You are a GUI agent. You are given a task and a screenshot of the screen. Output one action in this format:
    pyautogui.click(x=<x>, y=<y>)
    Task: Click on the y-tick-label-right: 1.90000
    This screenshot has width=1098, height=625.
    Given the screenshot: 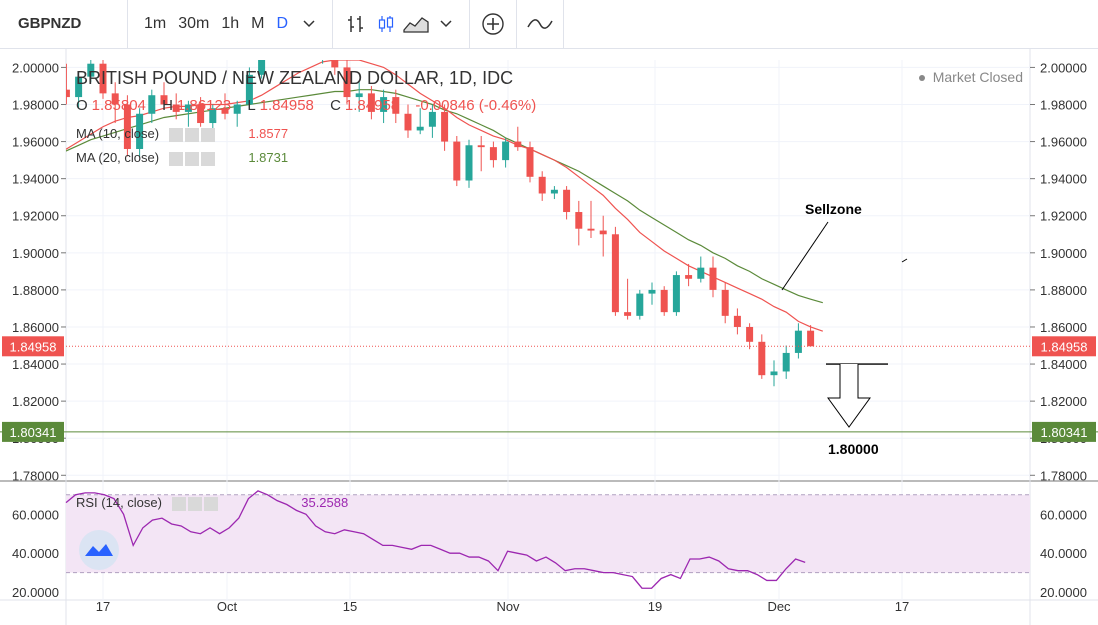 What is the action you would take?
    pyautogui.click(x=1063, y=253)
    